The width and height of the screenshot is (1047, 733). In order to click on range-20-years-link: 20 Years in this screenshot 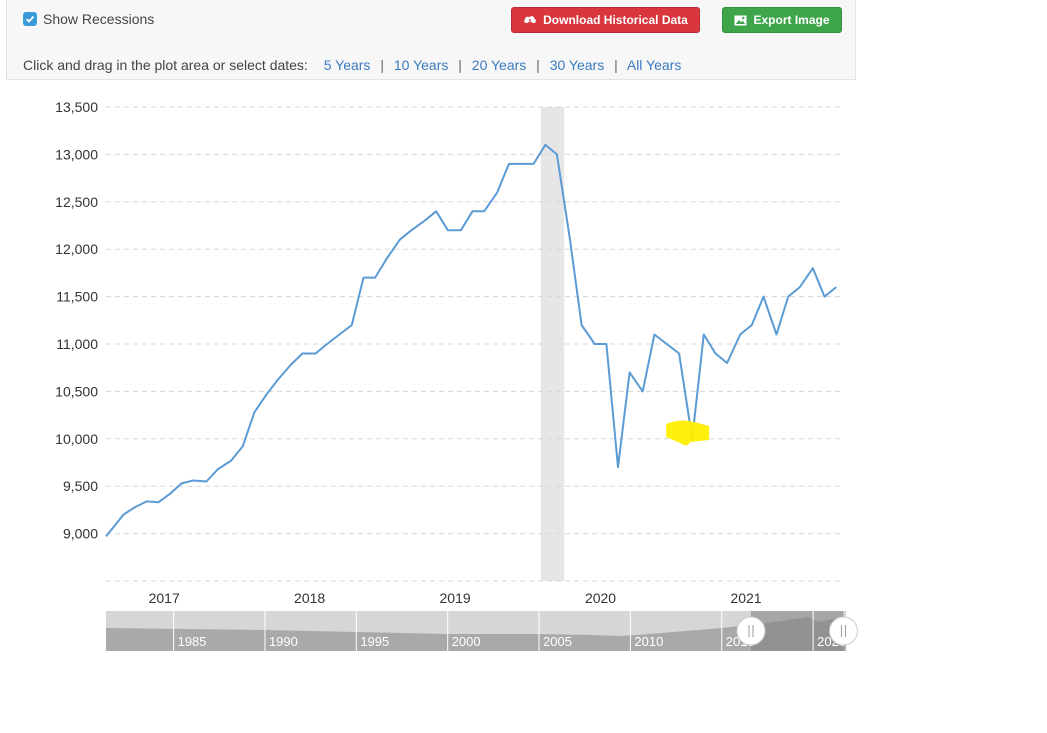, I will do `click(499, 65)`.